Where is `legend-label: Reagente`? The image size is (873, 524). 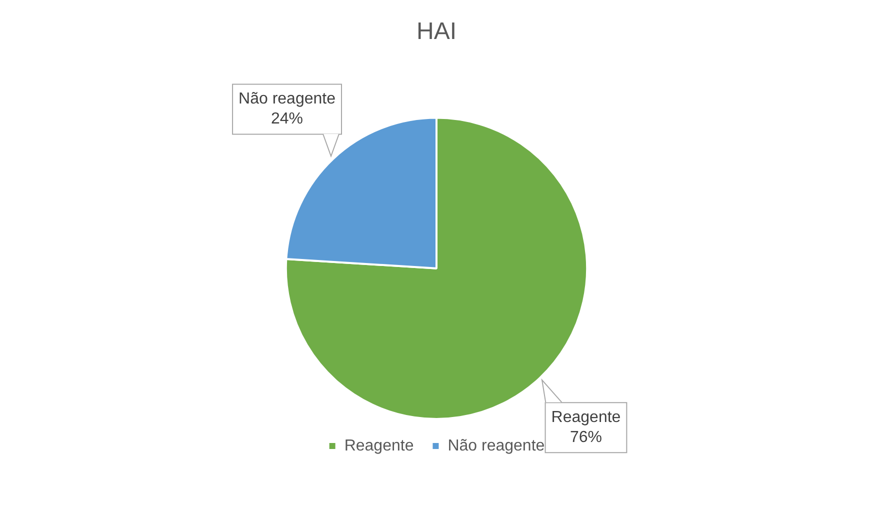 legend-label: Reagente is located at coordinates (379, 445).